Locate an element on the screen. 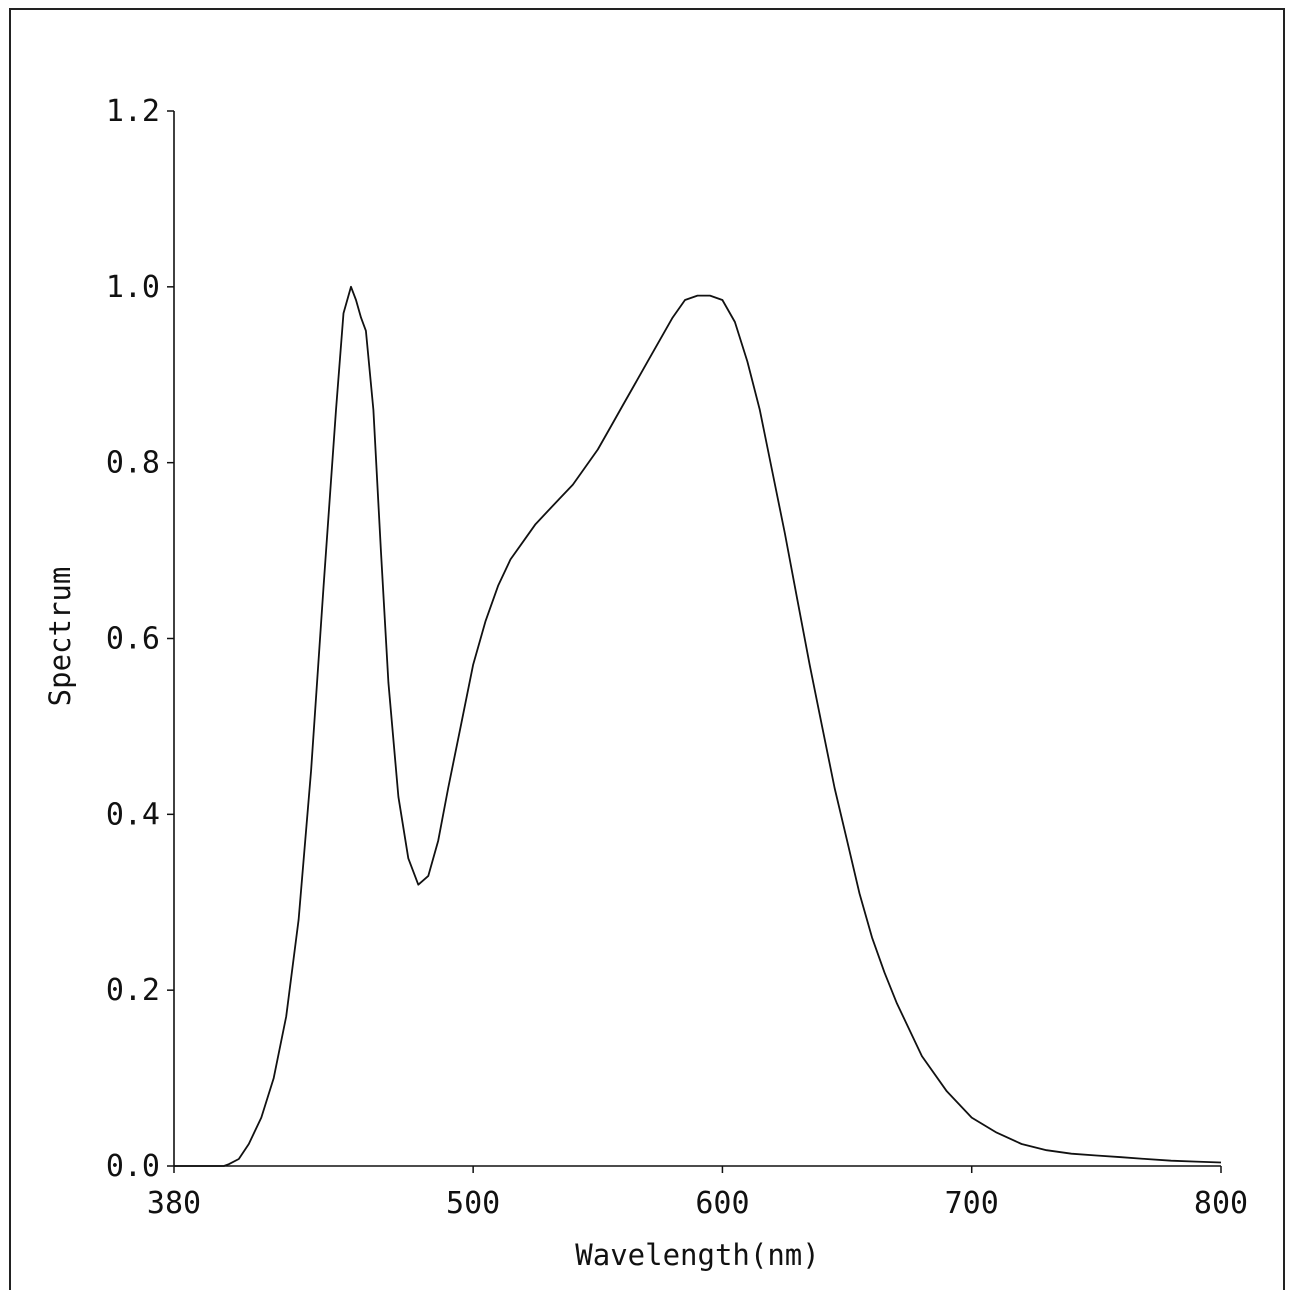 This screenshot has width=1290, height=1292. y-tick-label: 0.2 is located at coordinates (133, 990).